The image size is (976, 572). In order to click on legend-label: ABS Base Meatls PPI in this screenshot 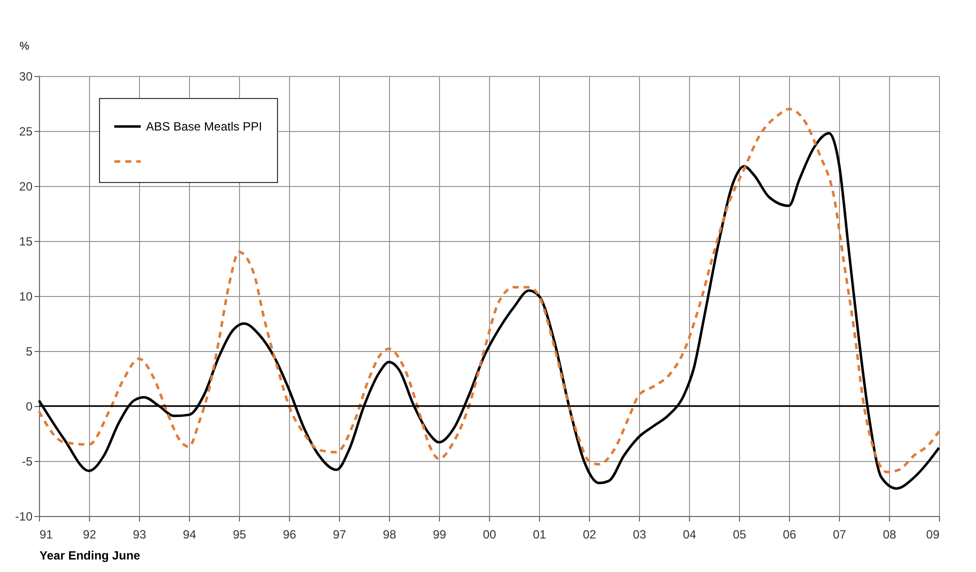, I will do `click(204, 127)`.